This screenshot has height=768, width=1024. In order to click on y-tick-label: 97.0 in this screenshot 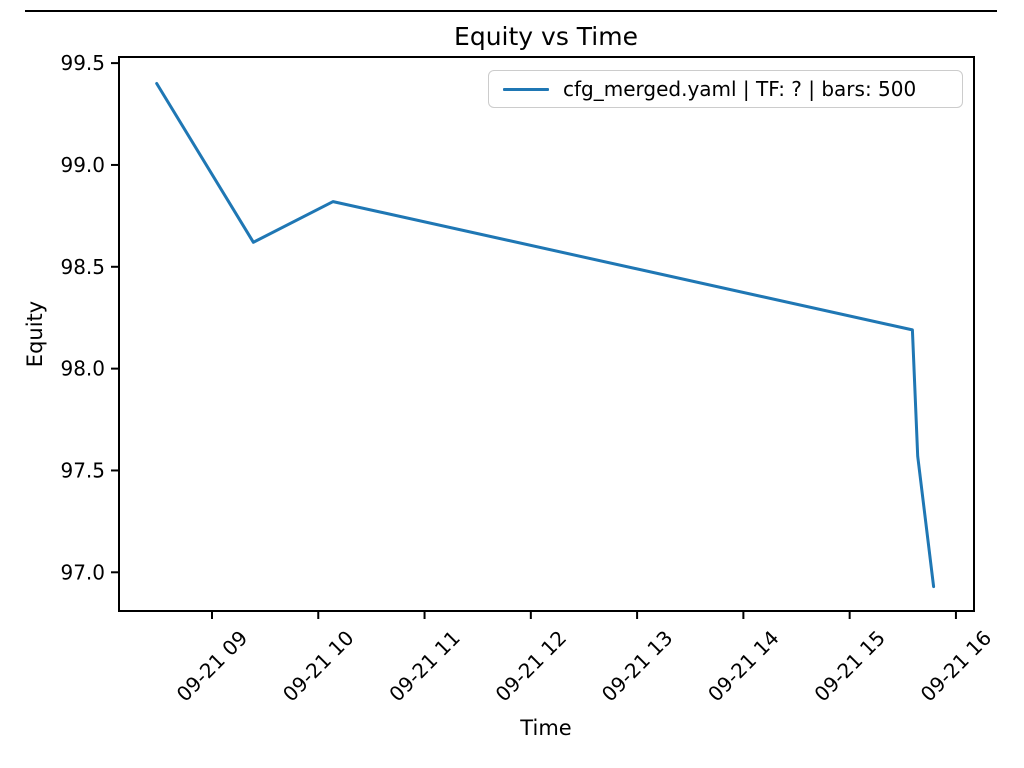, I will do `click(82, 572)`.